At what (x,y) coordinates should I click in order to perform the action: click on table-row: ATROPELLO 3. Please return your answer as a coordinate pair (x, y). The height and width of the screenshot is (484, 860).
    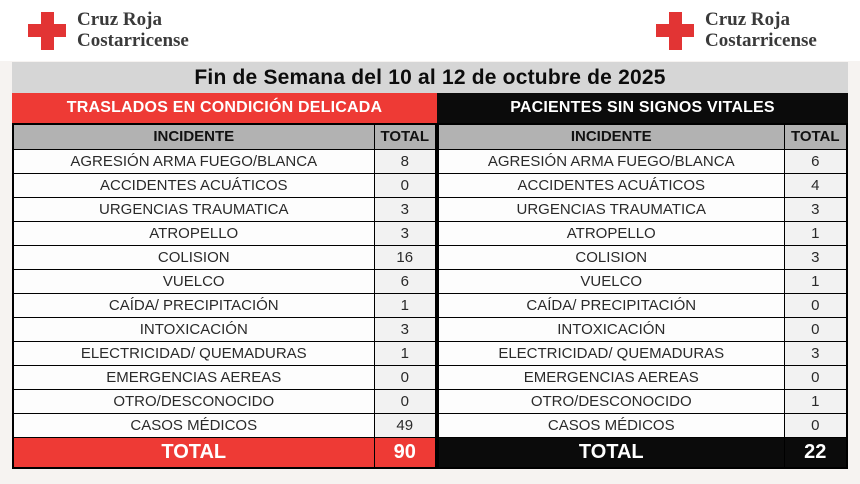
    Looking at the image, I should click on (224, 233).